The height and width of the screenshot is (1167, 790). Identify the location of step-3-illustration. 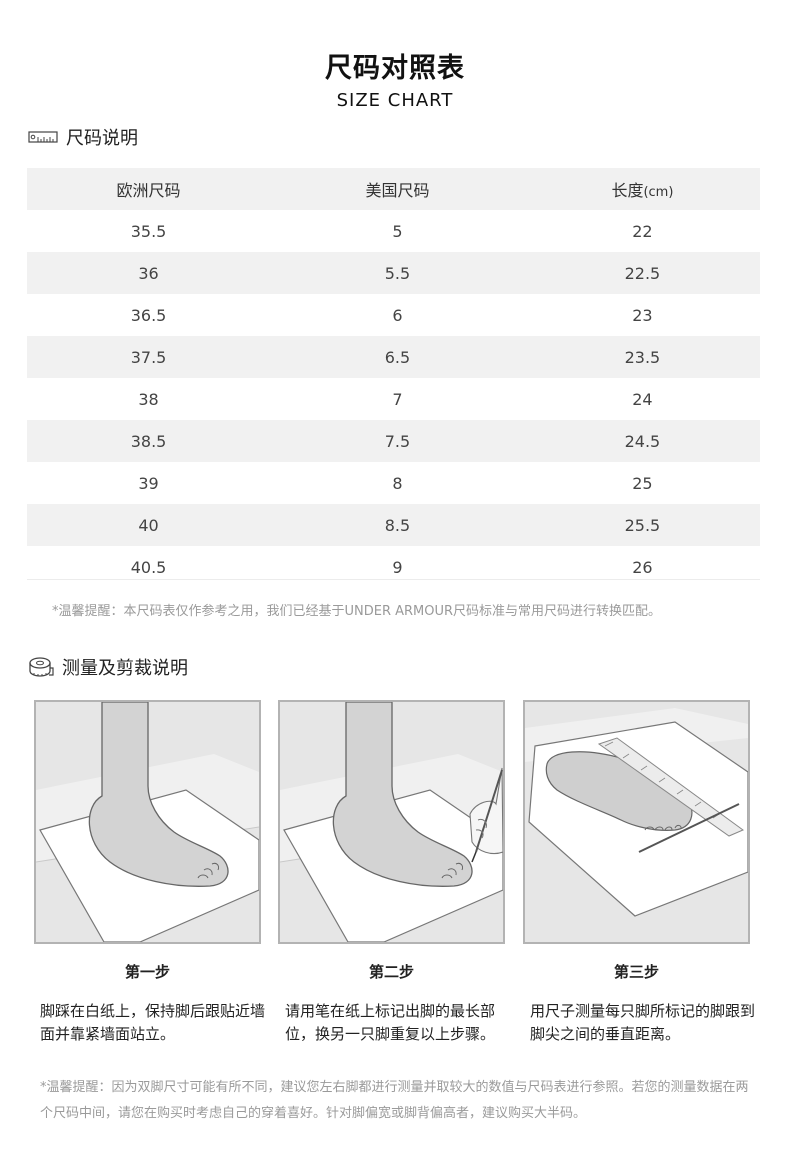
(636, 822).